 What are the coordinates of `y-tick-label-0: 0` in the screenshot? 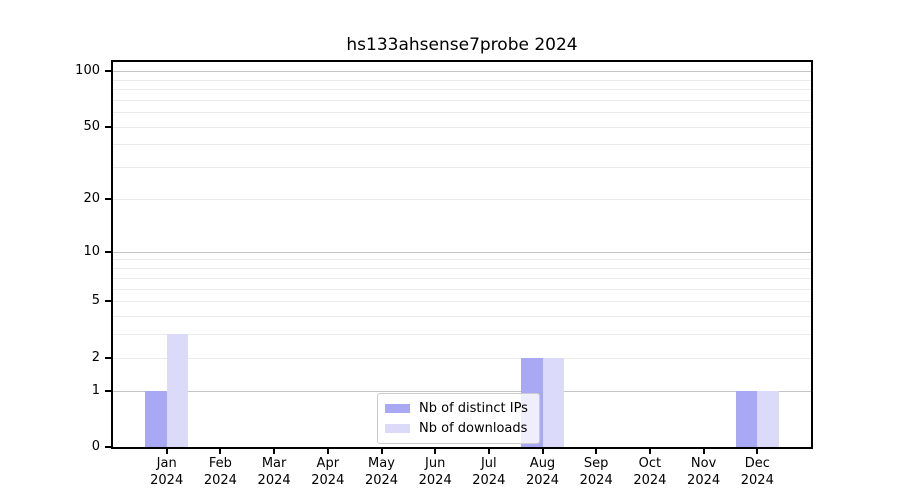 It's located at (95, 446).